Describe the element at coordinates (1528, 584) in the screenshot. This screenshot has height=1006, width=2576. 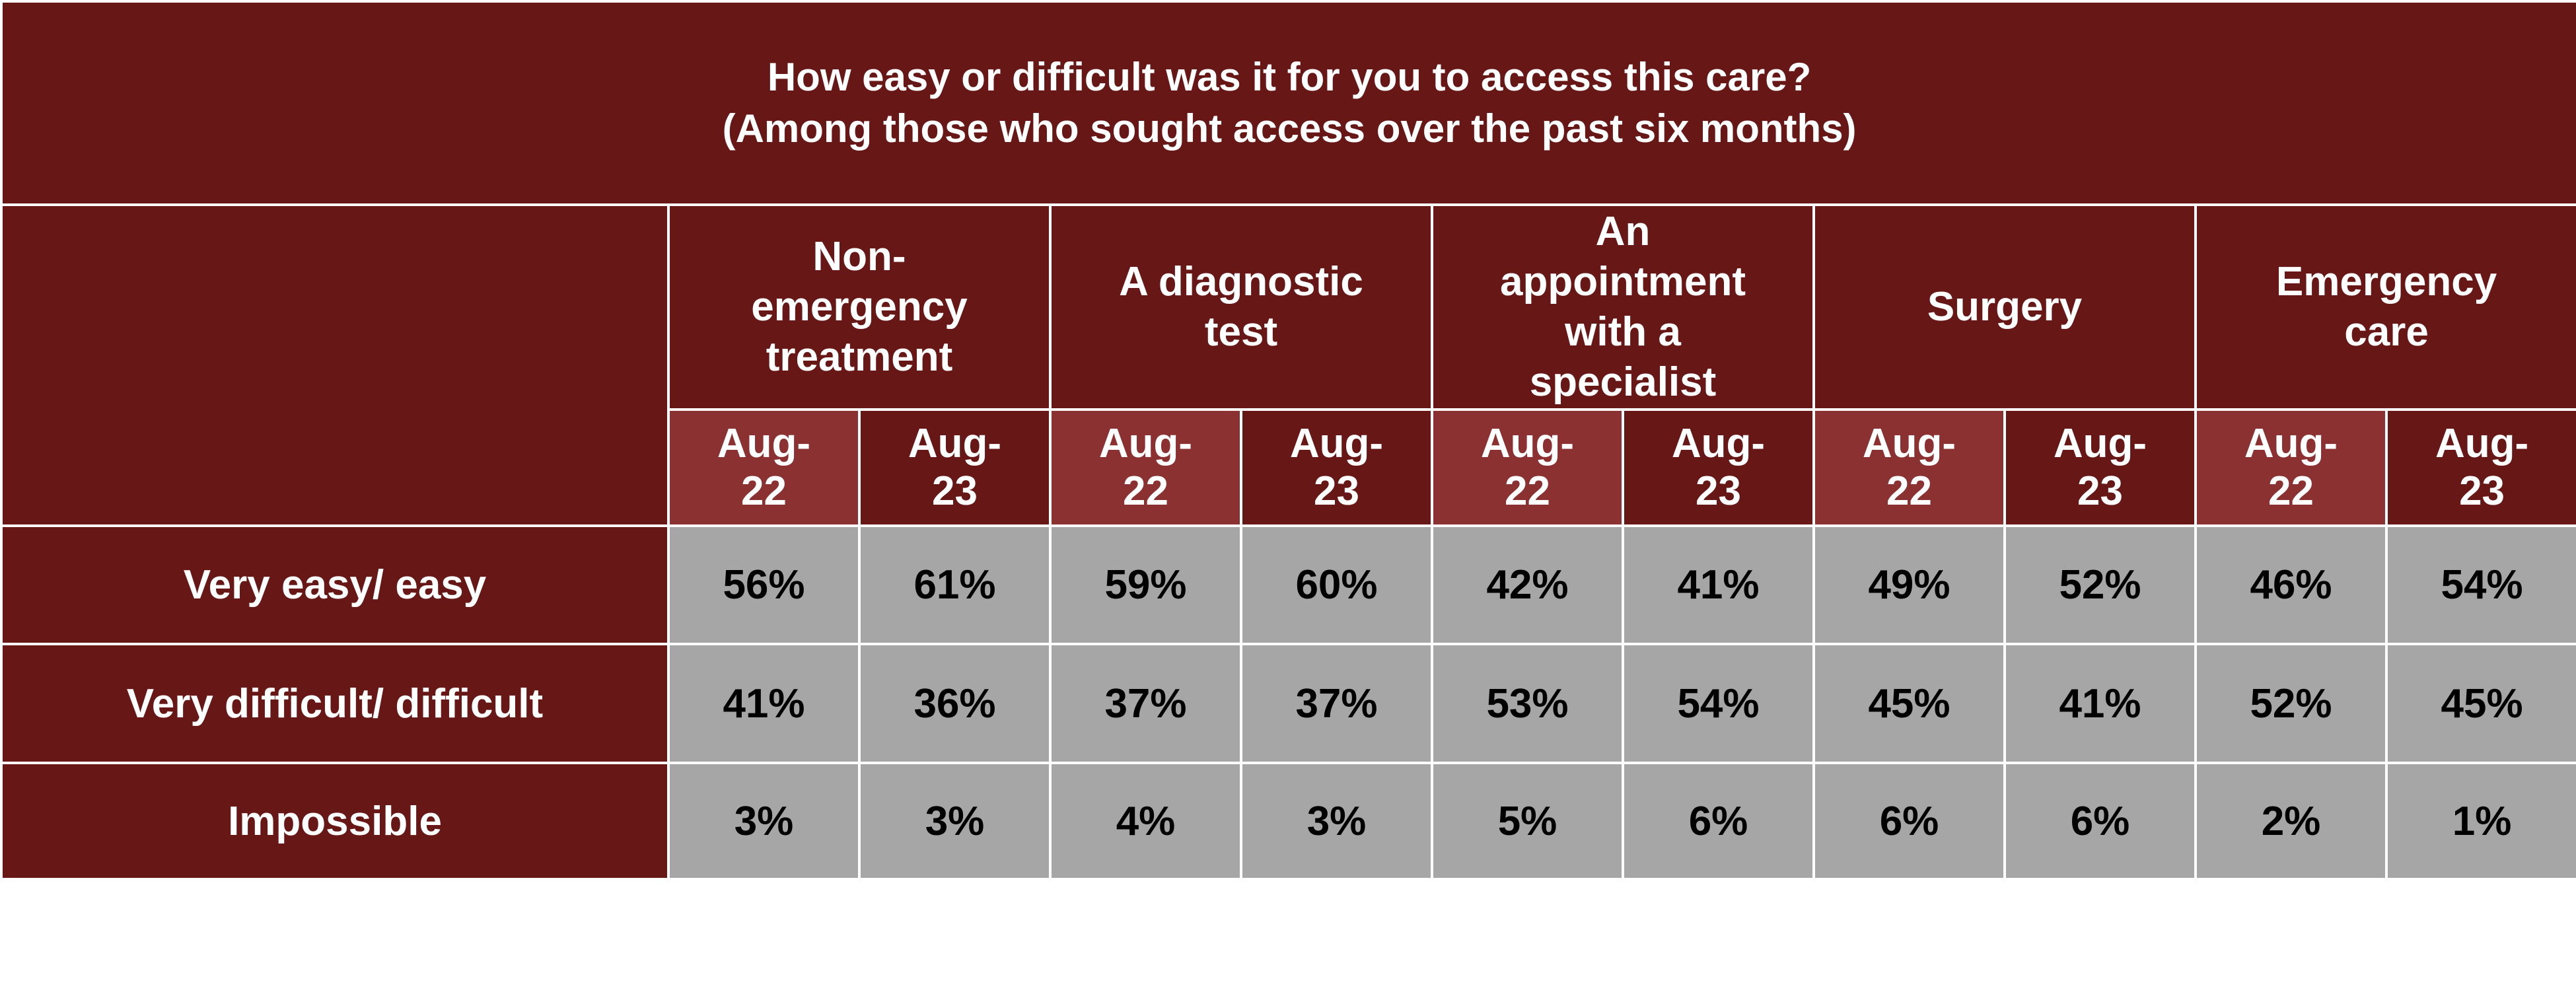
I see `value-cell: 42%` at that location.